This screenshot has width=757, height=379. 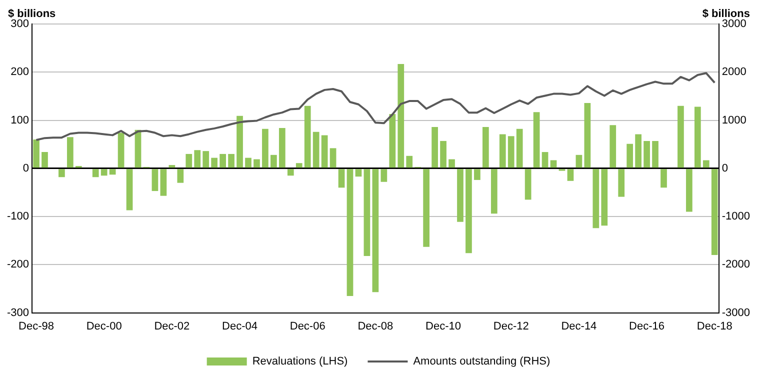 What do you see at coordinates (376, 326) in the screenshot?
I see `x-tick-label: Dec-08` at bounding box center [376, 326].